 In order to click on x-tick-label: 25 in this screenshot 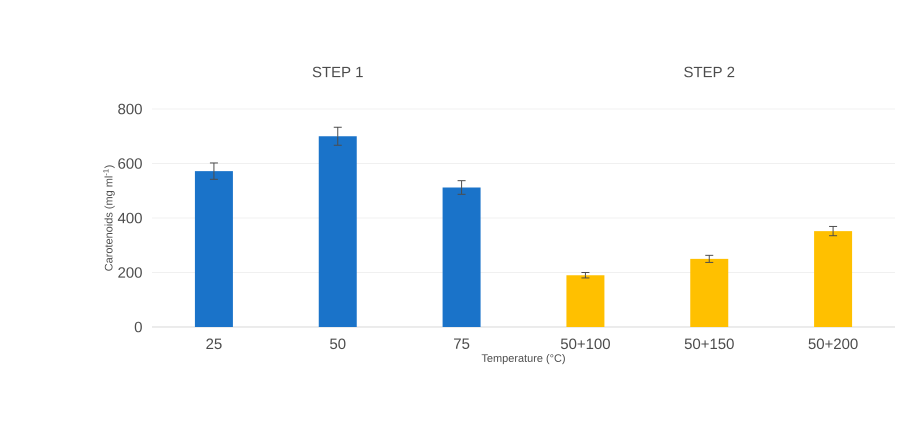, I will do `click(214, 344)`.